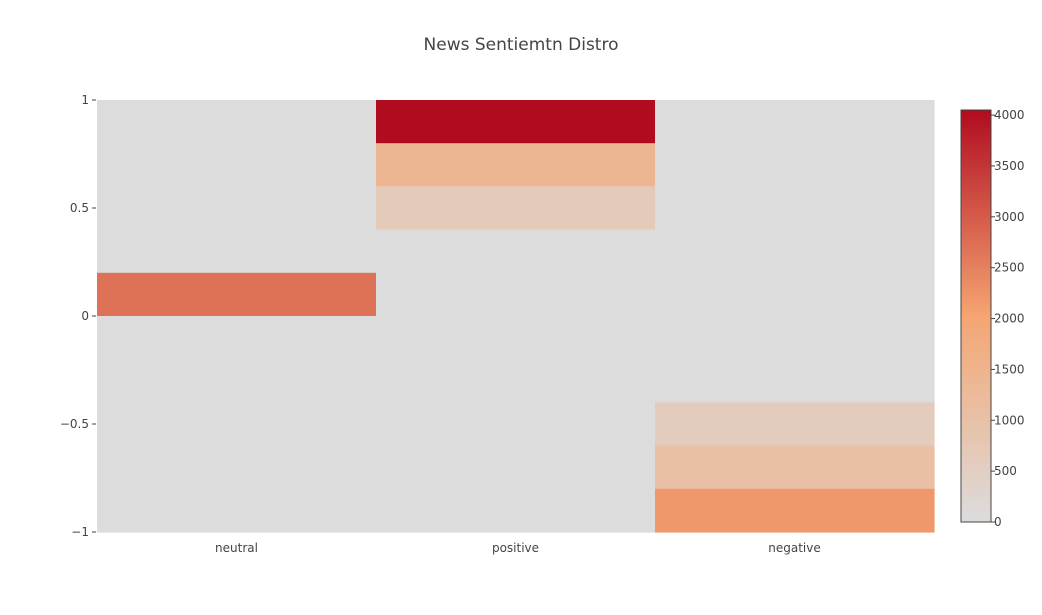  Describe the element at coordinates (80, 532) in the screenshot. I see `y-tick-label: −1` at that location.